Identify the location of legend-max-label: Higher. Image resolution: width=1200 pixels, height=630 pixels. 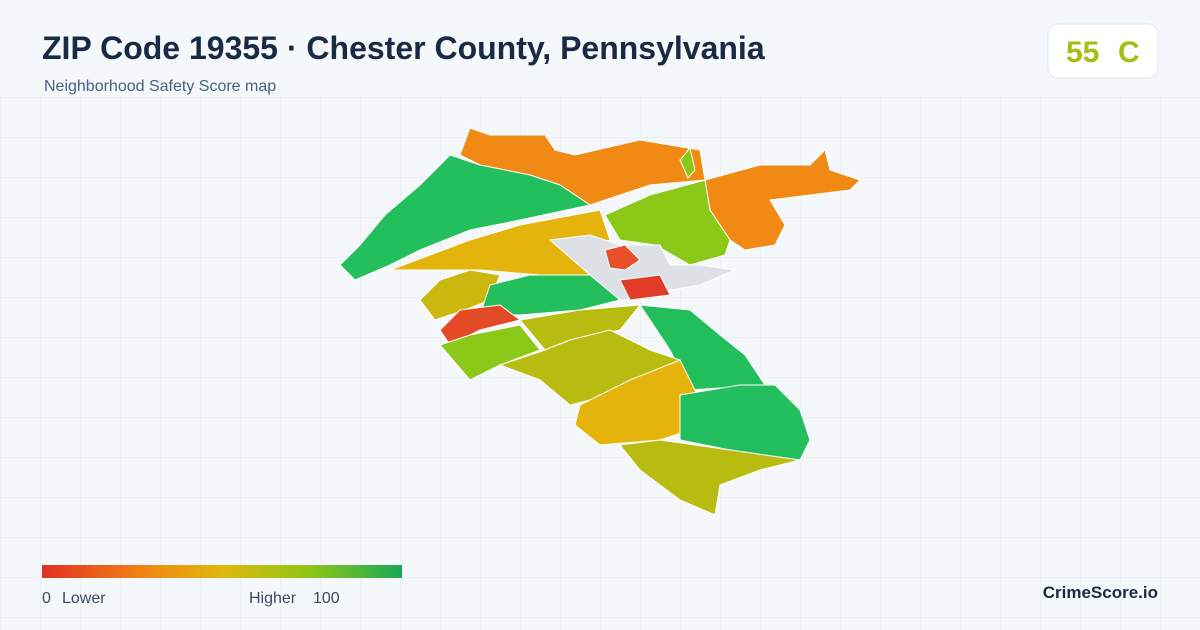
(273, 598).